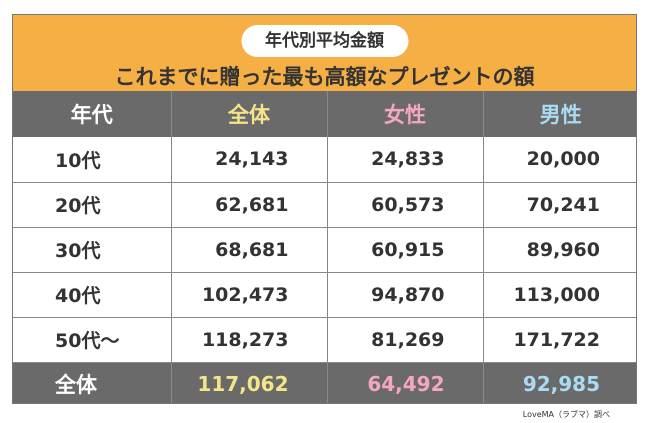  Describe the element at coordinates (92, 382) in the screenshot. I see `footer-age-cell: 全体` at that location.